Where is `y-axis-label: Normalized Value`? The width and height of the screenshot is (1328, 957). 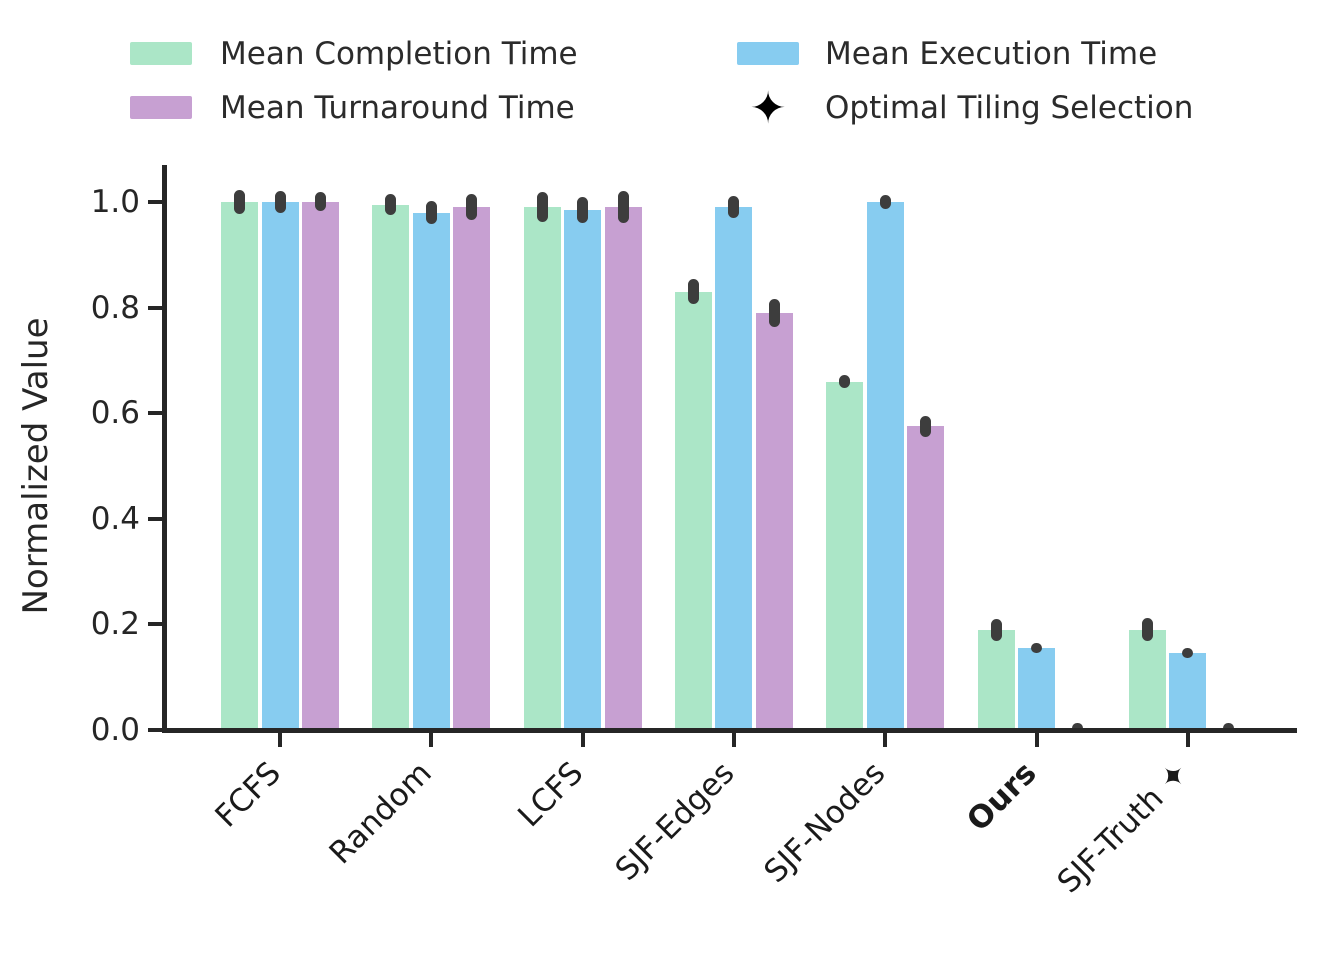 y-axis-label: Normalized Value is located at coordinates (36, 466).